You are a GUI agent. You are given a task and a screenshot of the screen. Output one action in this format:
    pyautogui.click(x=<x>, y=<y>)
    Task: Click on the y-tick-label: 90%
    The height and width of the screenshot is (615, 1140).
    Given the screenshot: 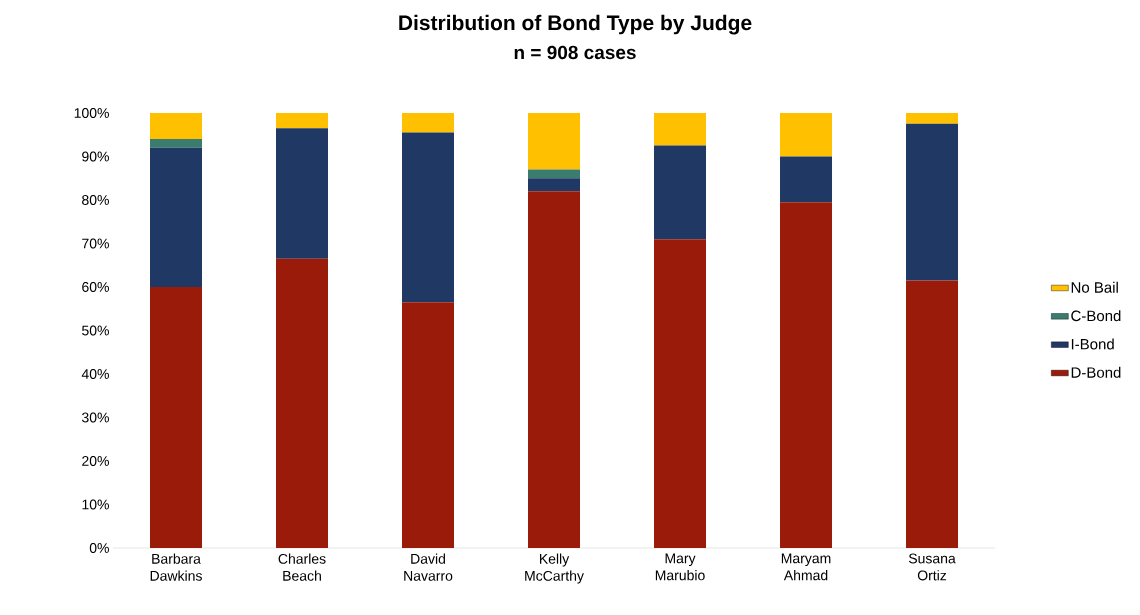 What is the action you would take?
    pyautogui.click(x=95, y=156)
    